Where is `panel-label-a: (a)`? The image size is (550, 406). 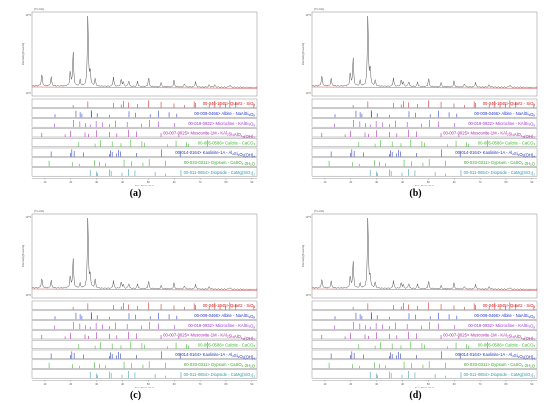
panel-label-a: (a) is located at coordinates (135, 193).